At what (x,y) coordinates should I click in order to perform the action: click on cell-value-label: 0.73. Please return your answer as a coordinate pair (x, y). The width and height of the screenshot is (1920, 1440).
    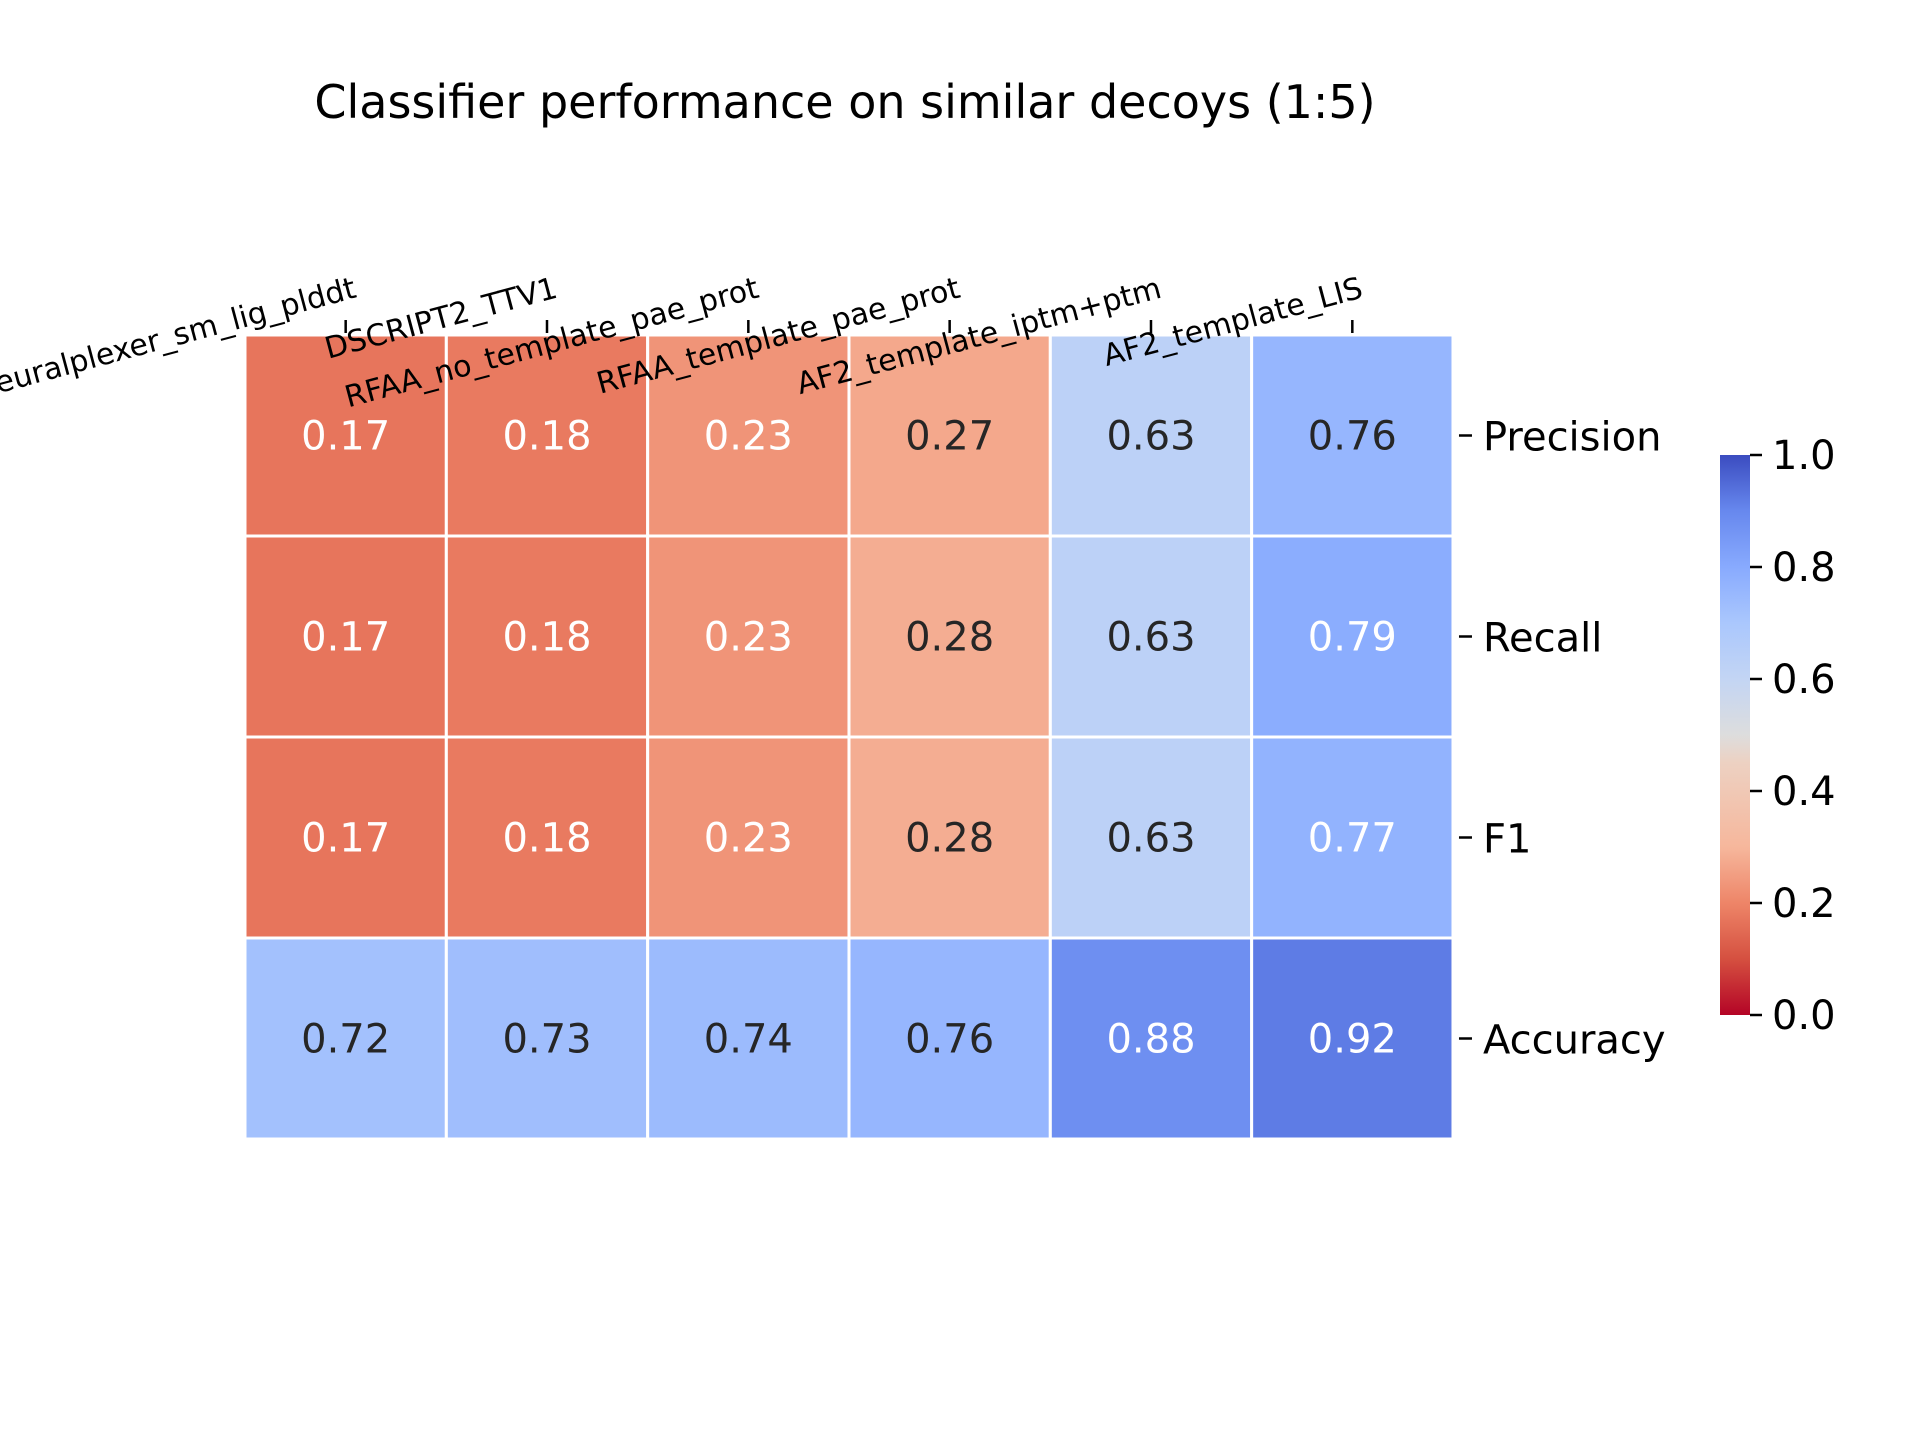
    Looking at the image, I should click on (546, 1040).